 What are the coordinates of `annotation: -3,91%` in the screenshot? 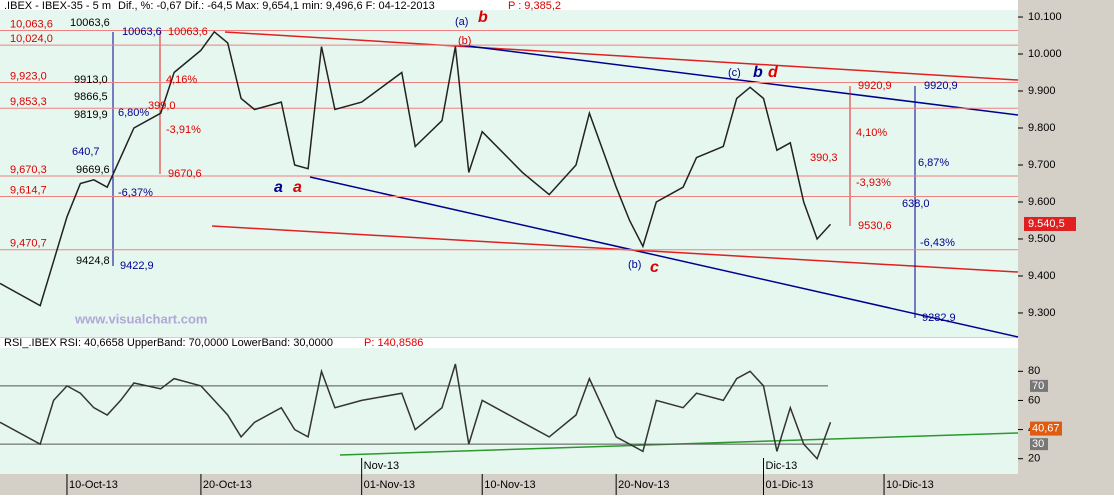 It's located at (183, 130).